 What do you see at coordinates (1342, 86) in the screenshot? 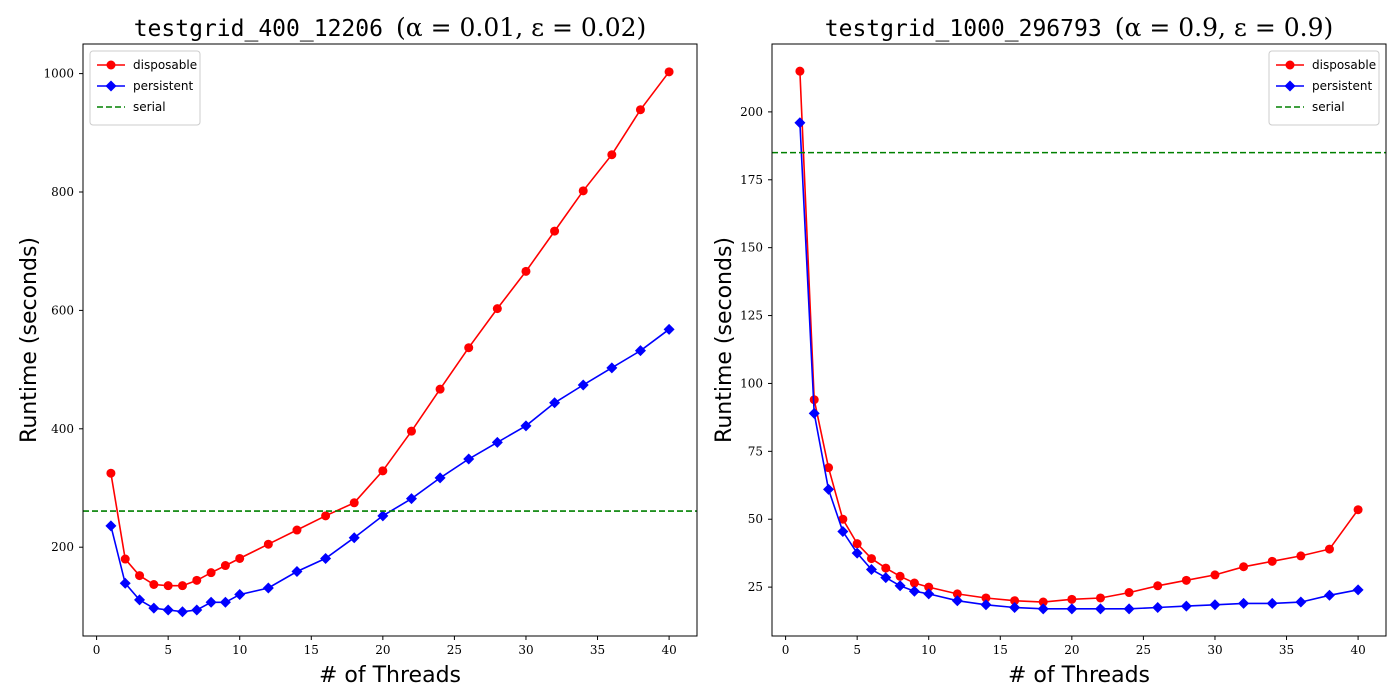
I see `legend-label-persistent: persistent` at bounding box center [1342, 86].